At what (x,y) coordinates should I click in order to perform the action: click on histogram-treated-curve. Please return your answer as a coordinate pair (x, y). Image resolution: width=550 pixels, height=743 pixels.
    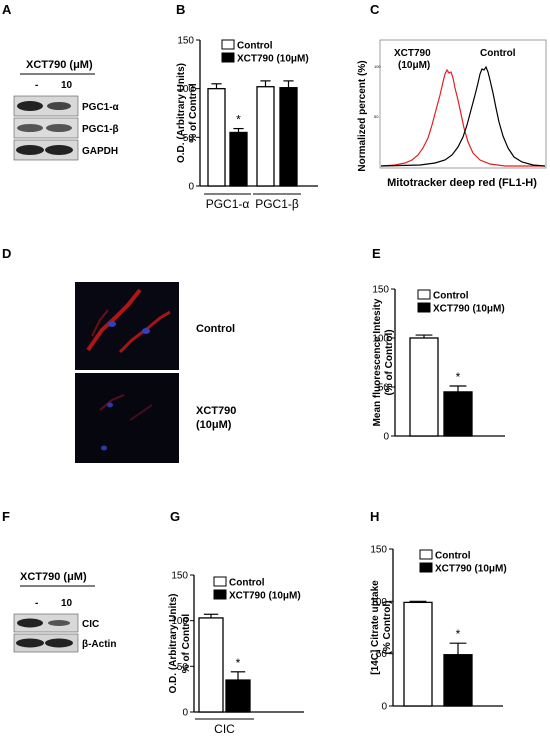
    Looking at the image, I should click on (462, 117).